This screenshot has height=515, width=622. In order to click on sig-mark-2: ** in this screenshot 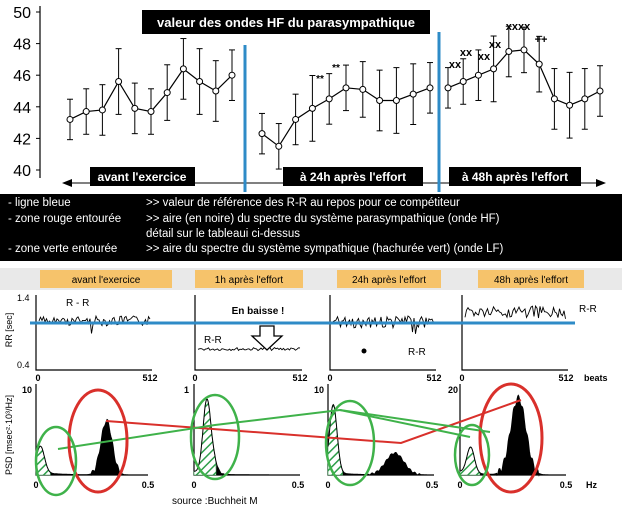, I will do `click(336, 68)`.